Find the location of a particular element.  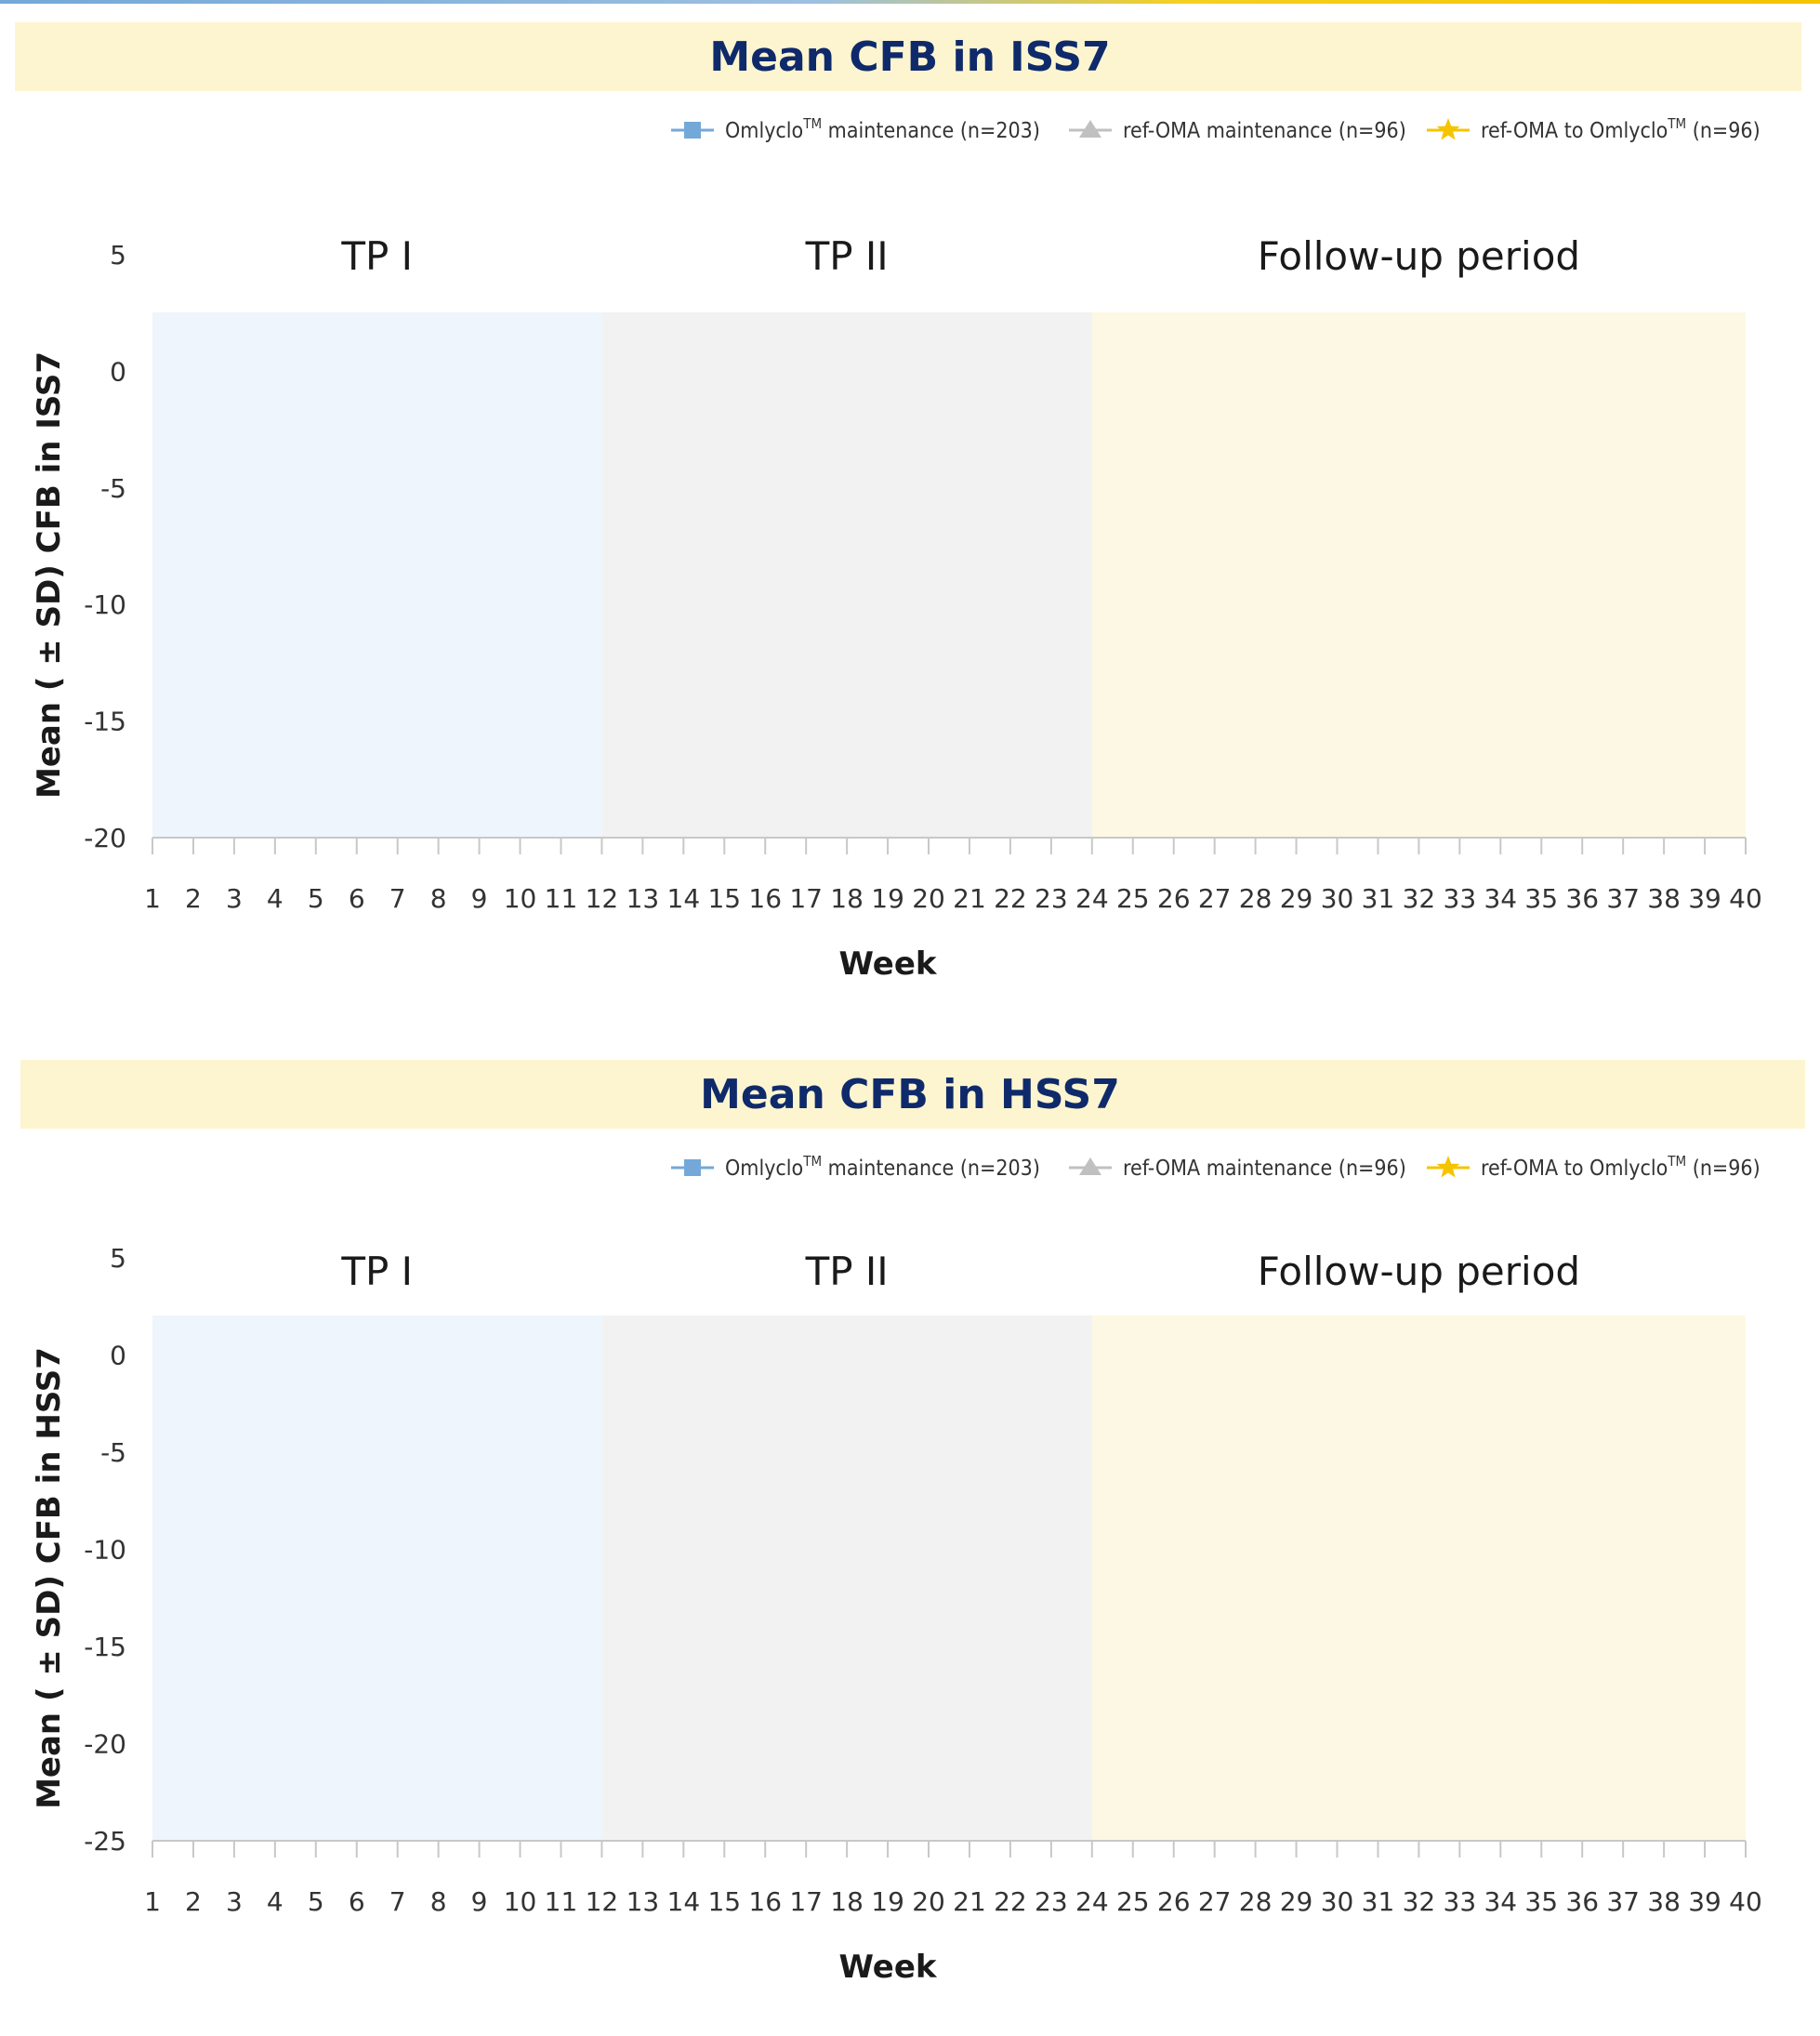

x-tick-label: 14 is located at coordinates (684, 1902).